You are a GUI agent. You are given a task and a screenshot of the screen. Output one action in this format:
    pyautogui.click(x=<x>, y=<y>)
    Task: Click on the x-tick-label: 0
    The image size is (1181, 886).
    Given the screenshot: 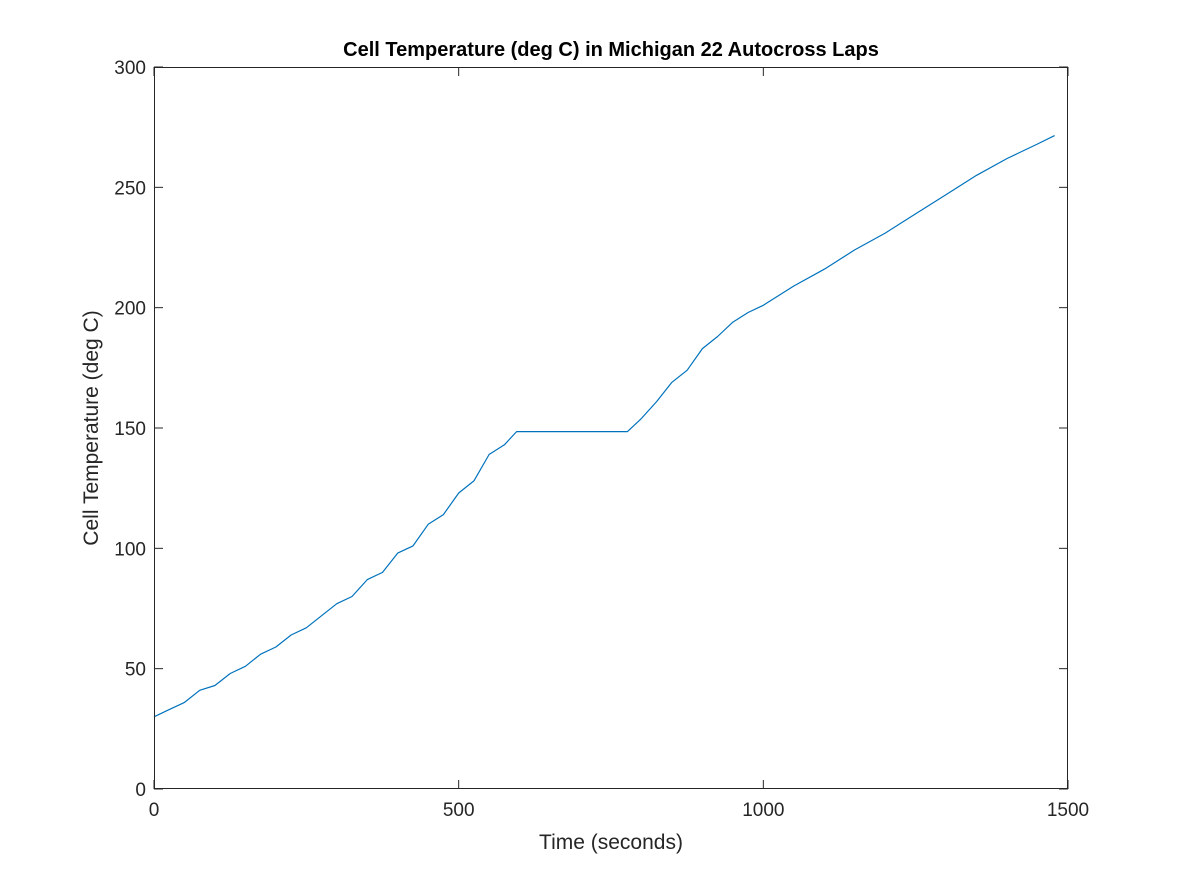 What is the action you would take?
    pyautogui.click(x=154, y=810)
    